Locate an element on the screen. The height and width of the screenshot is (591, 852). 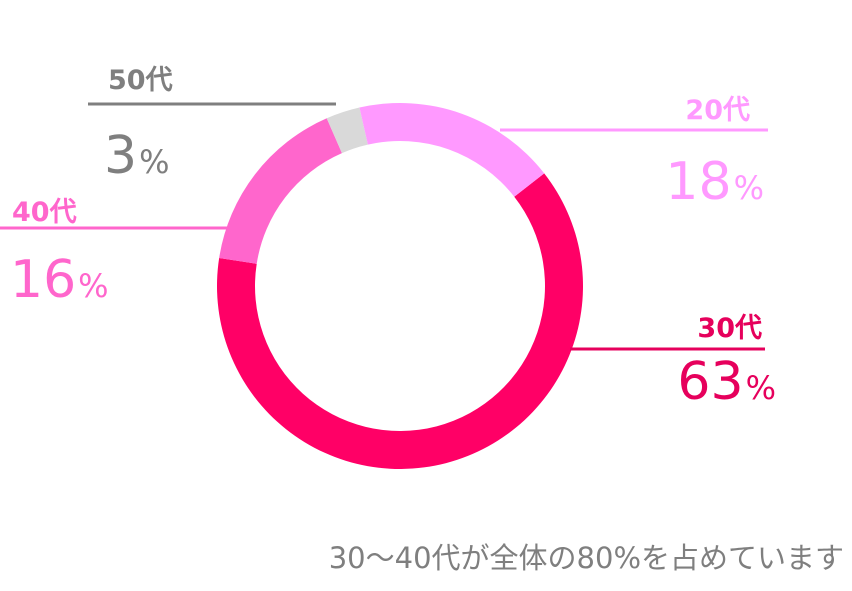
label-50s-category: 50代 is located at coordinates (140, 80).